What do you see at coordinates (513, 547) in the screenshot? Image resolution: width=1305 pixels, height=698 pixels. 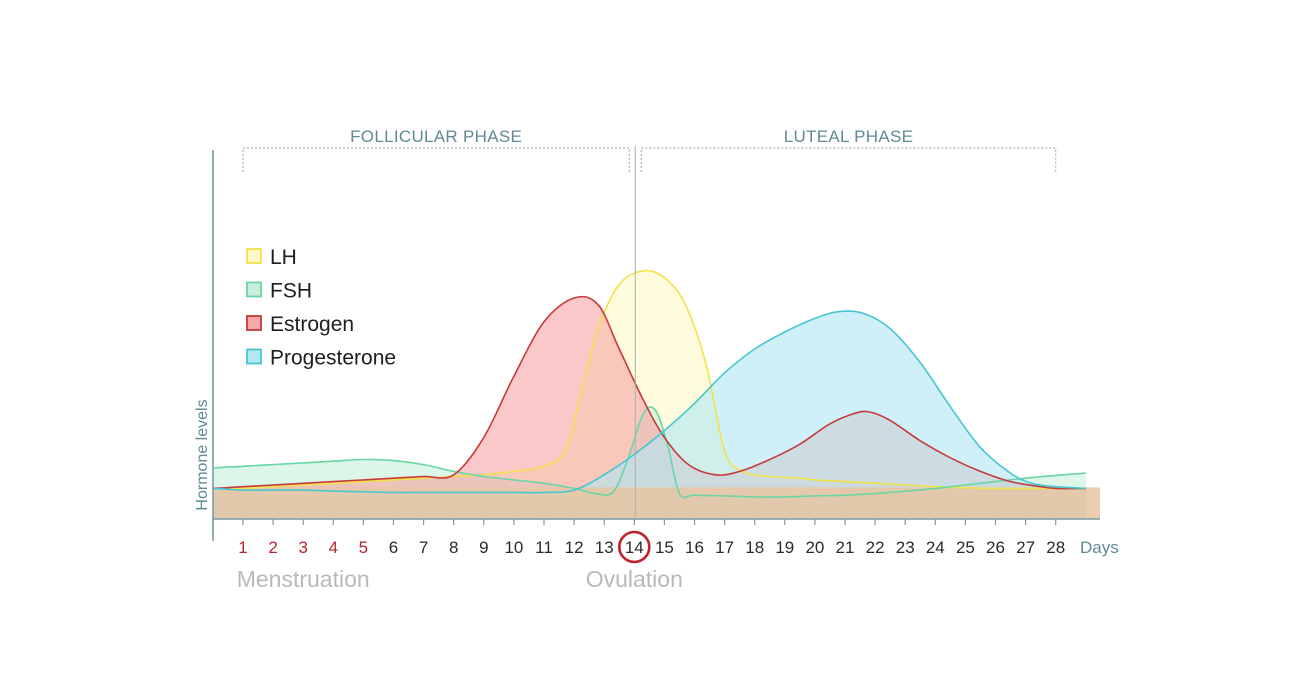 I see `x-tick-label-10: 10` at bounding box center [513, 547].